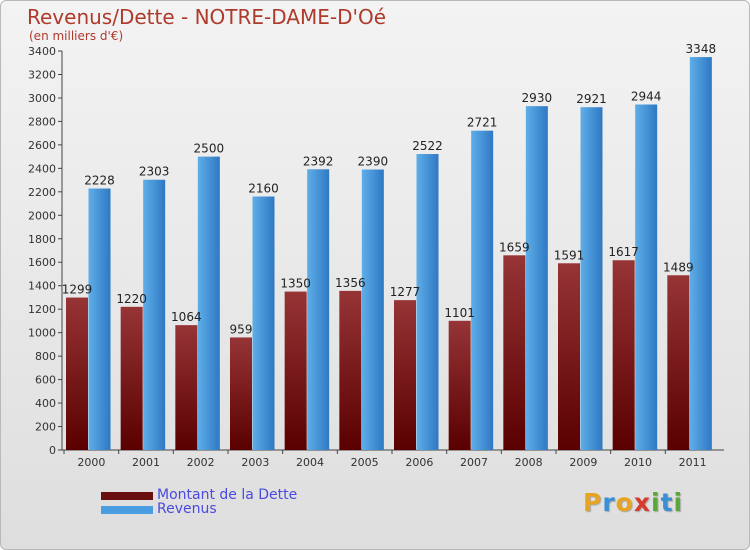  What do you see at coordinates (350, 283) in the screenshot?
I see `data-label-dette: 1356` at bounding box center [350, 283].